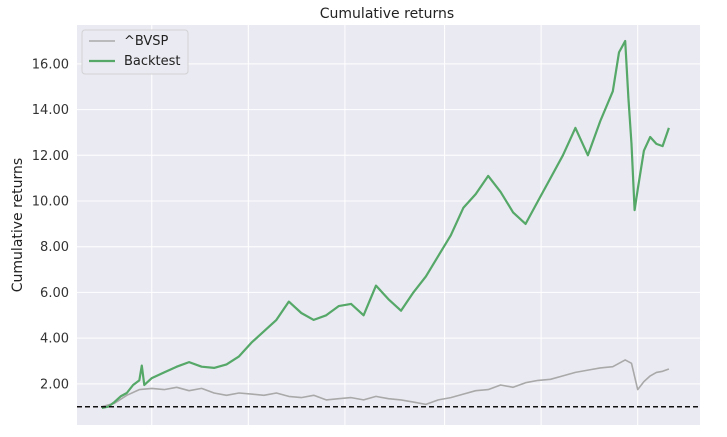 Image resolution: width=727 pixels, height=437 pixels. I want to click on legend-label-backtest: Backtest, so click(152, 61).